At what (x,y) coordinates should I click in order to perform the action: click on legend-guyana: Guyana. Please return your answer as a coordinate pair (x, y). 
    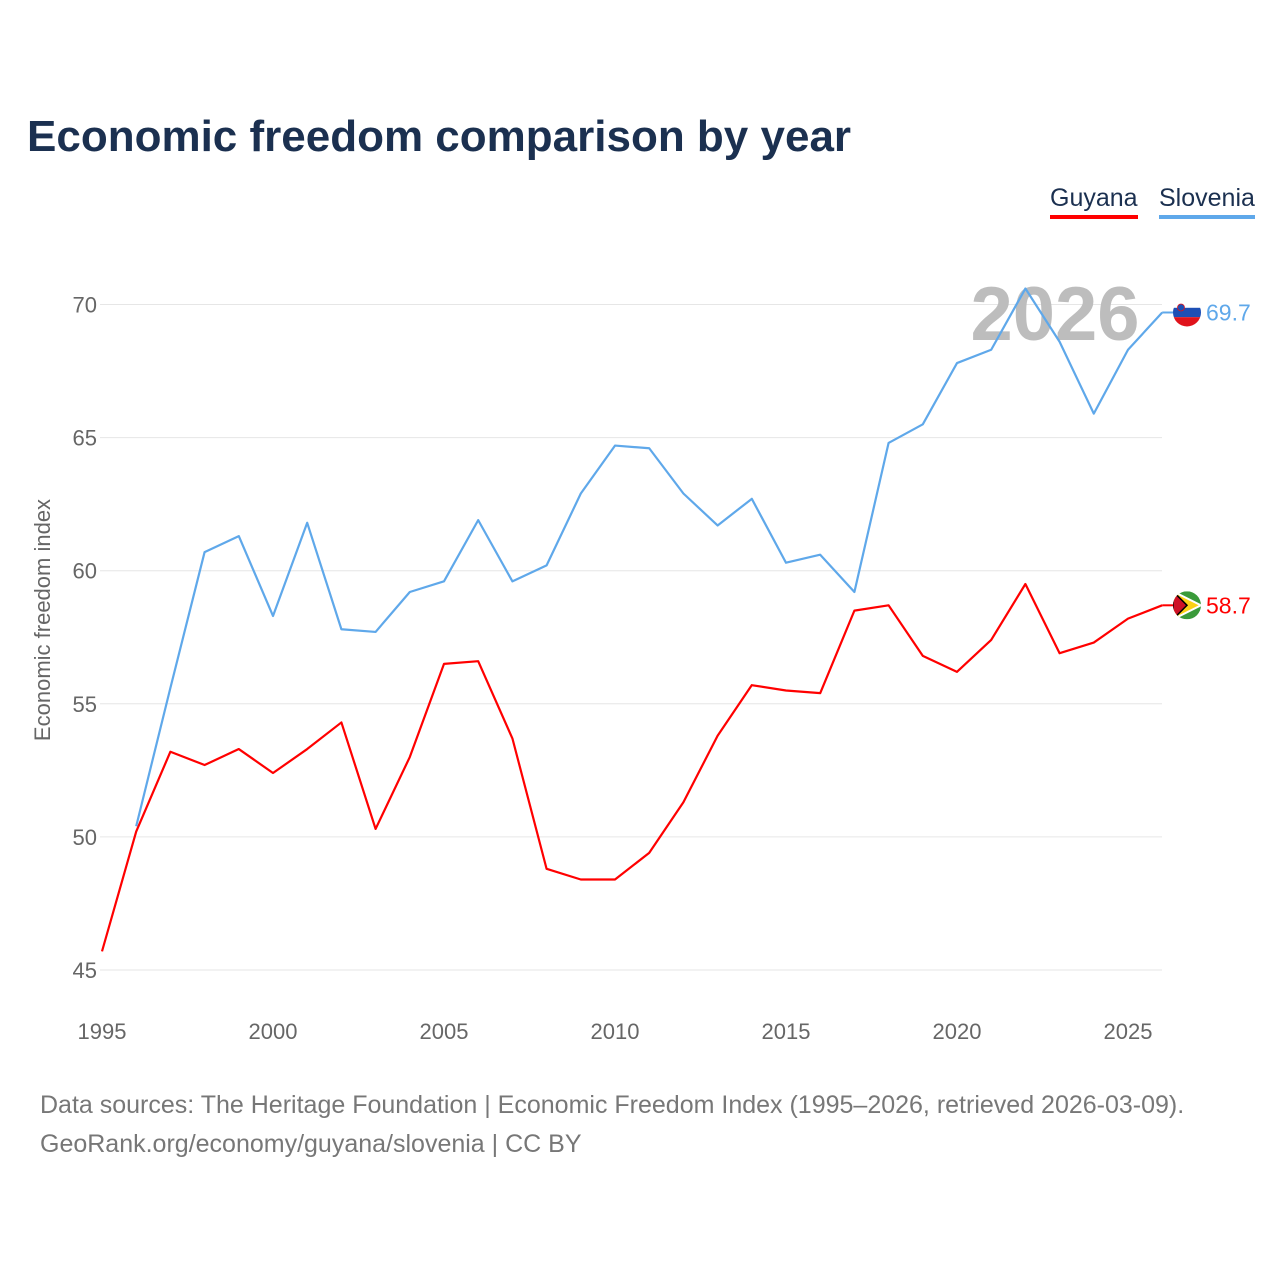
    Looking at the image, I should click on (1094, 201).